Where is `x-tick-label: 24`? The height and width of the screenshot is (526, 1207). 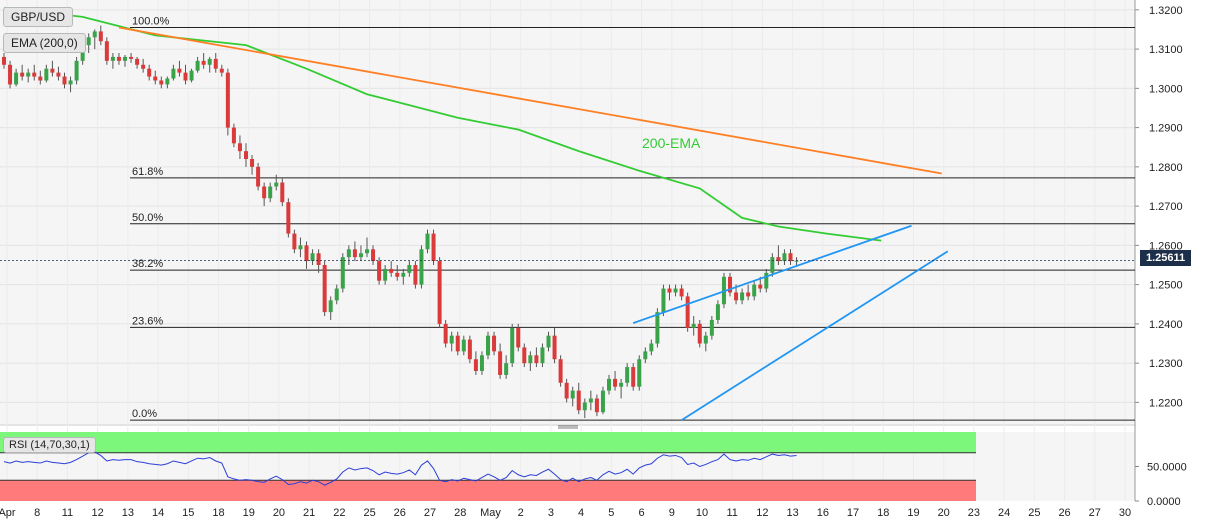 x-tick-label: 24 is located at coordinates (1004, 513).